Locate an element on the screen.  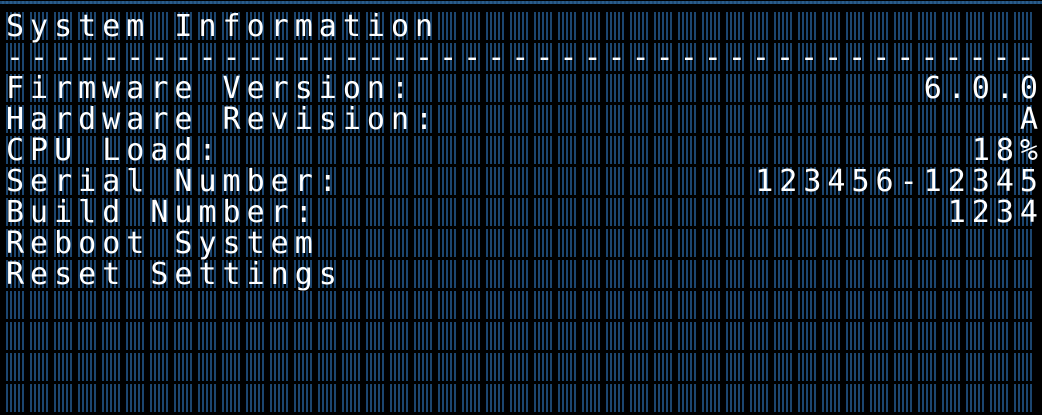
item-value: 123456-12345 is located at coordinates (898, 181).